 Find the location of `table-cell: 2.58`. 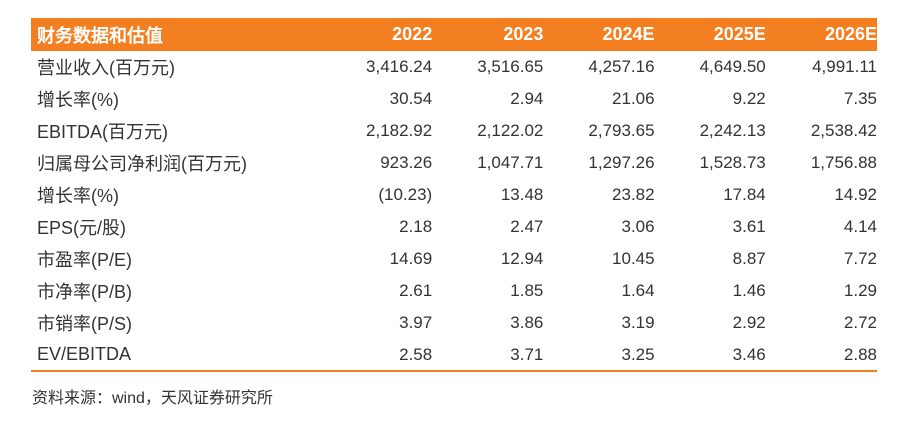

table-cell: 2.58 is located at coordinates (377, 355).